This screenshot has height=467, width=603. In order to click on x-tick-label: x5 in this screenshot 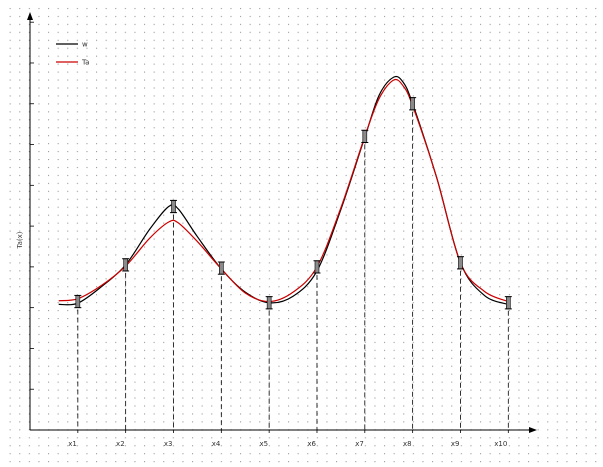, I will do `click(264, 444)`.